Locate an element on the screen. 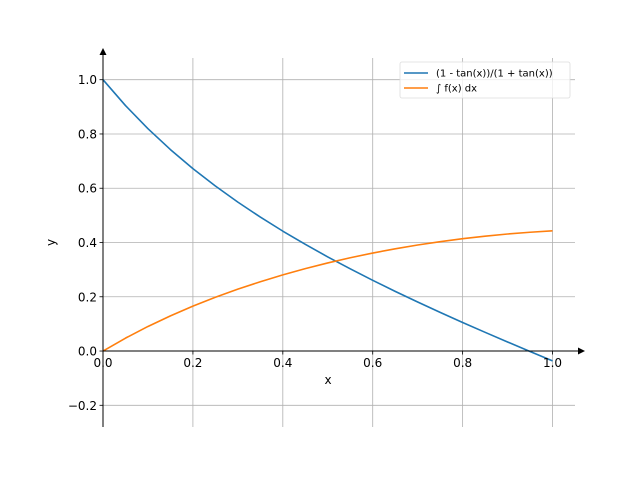 The height and width of the screenshot is (480, 640). legend: (1 - tan(x))/(1 + tan(x)) ∫ f(x) dx is located at coordinates (485, 80).